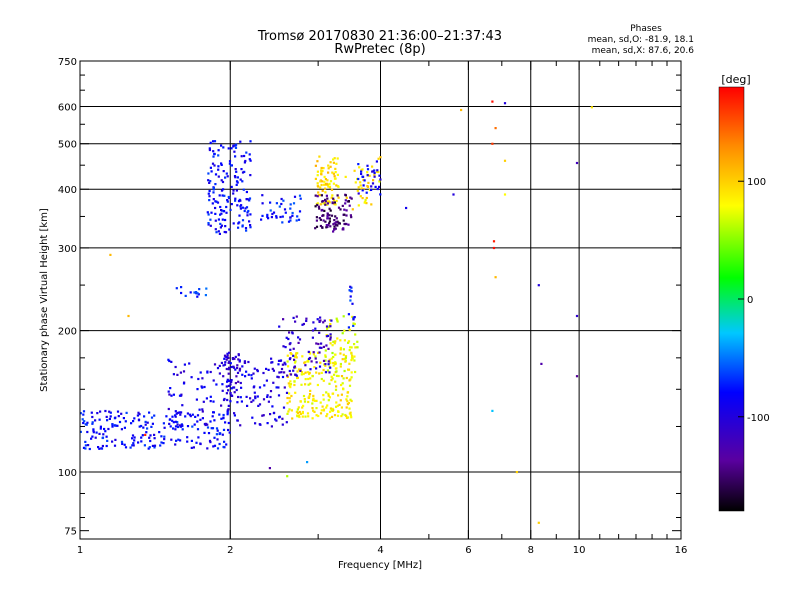 This screenshot has height=600, width=800. I want to click on colorbar-tick-label: -100, so click(758, 418).